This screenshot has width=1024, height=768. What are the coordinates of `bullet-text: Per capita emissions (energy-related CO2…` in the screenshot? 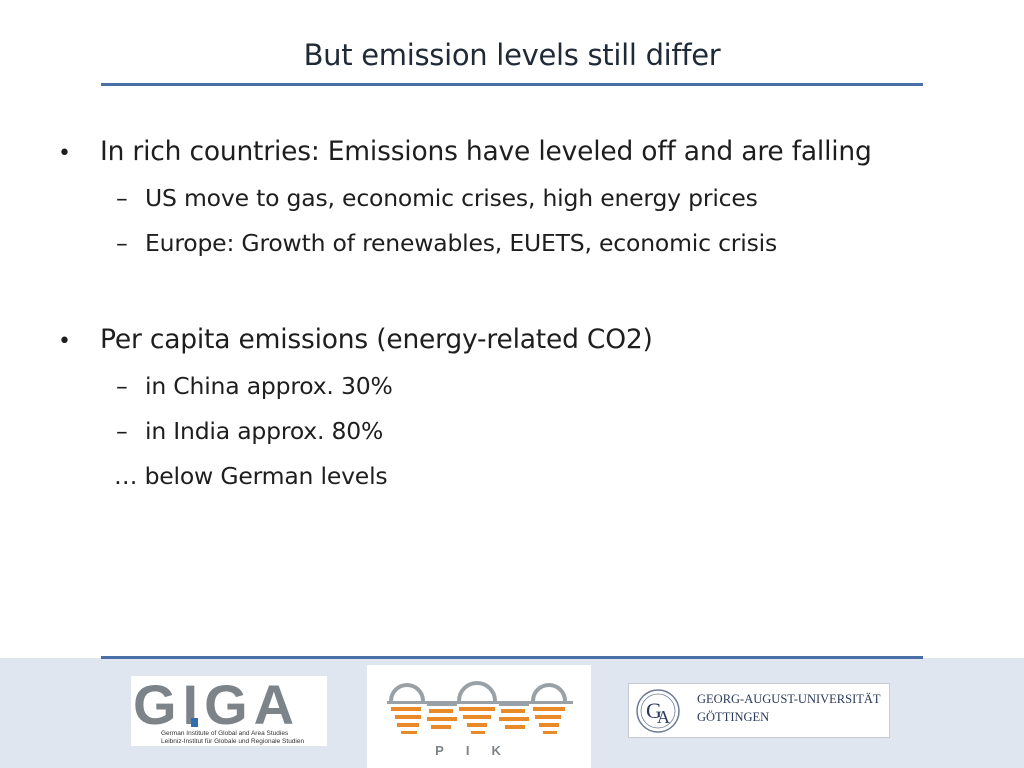 It's located at (376, 339).